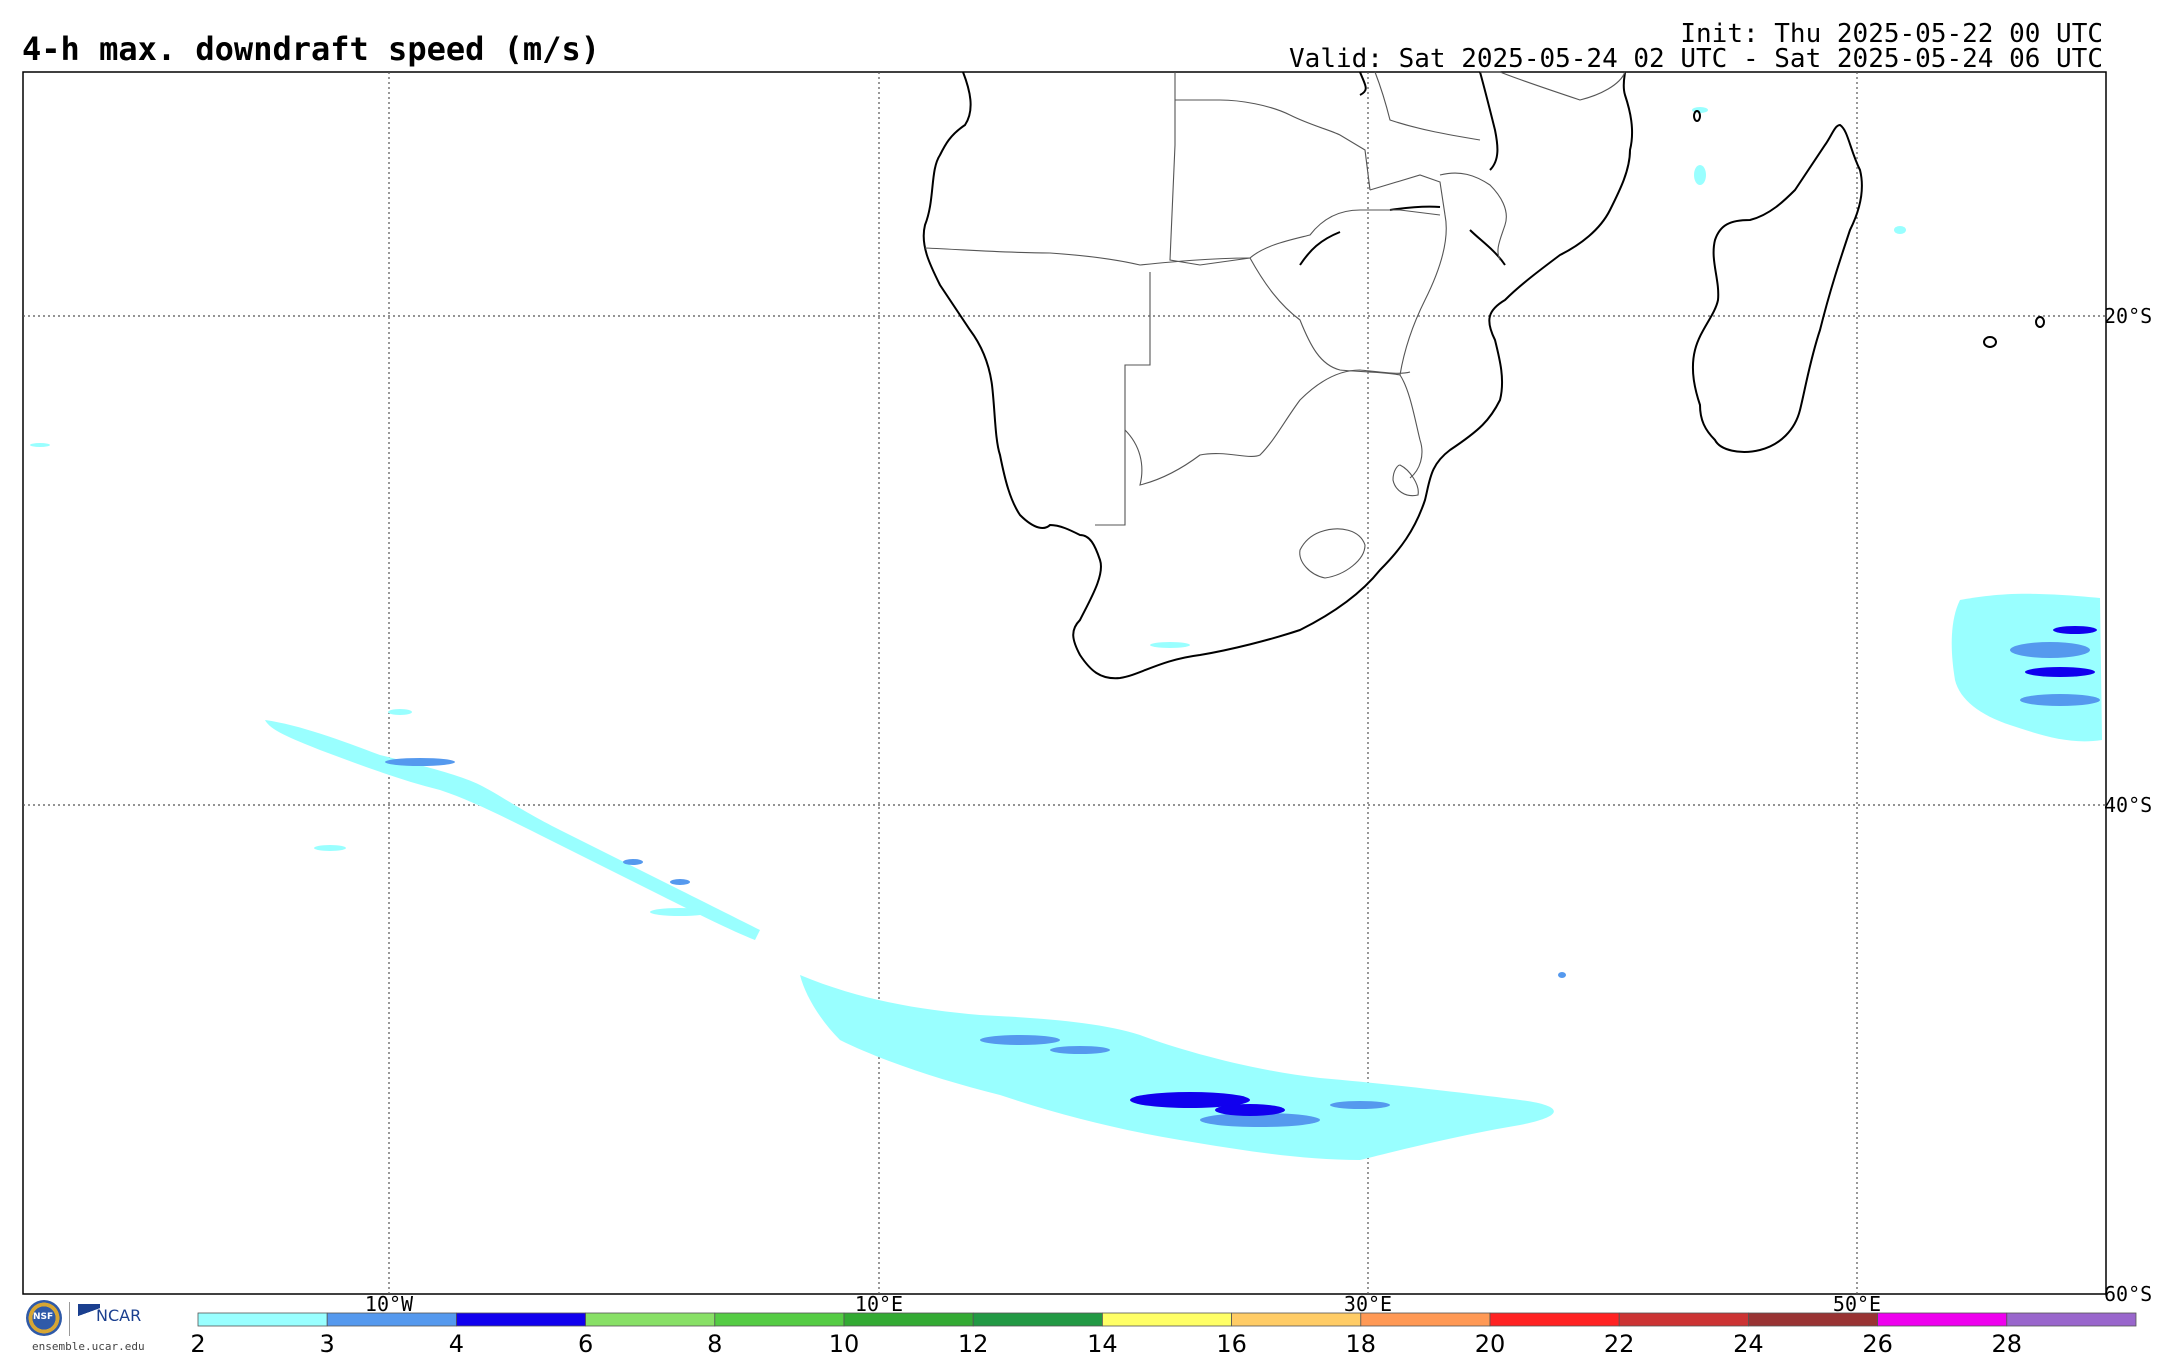 Image resolution: width=2160 pixels, height=1358 pixels. I want to click on border-zambia, so click(1305, 169).